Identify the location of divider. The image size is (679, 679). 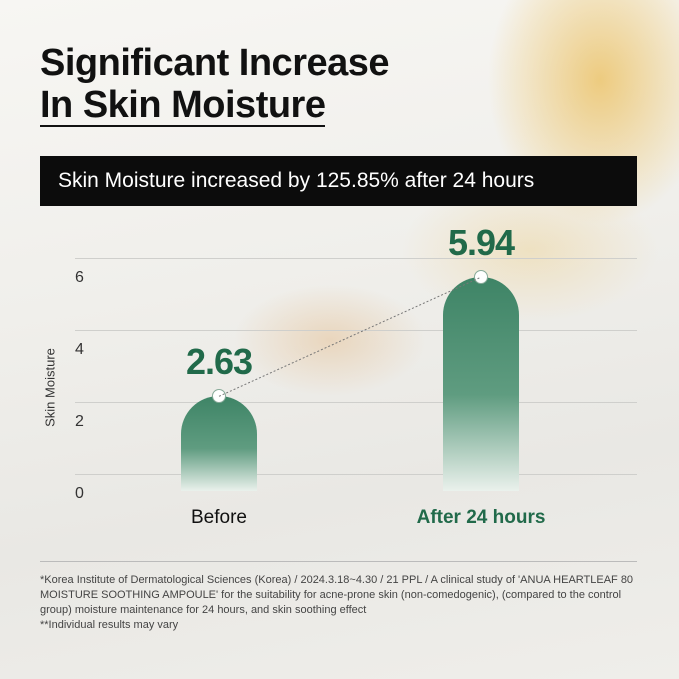
(338, 561).